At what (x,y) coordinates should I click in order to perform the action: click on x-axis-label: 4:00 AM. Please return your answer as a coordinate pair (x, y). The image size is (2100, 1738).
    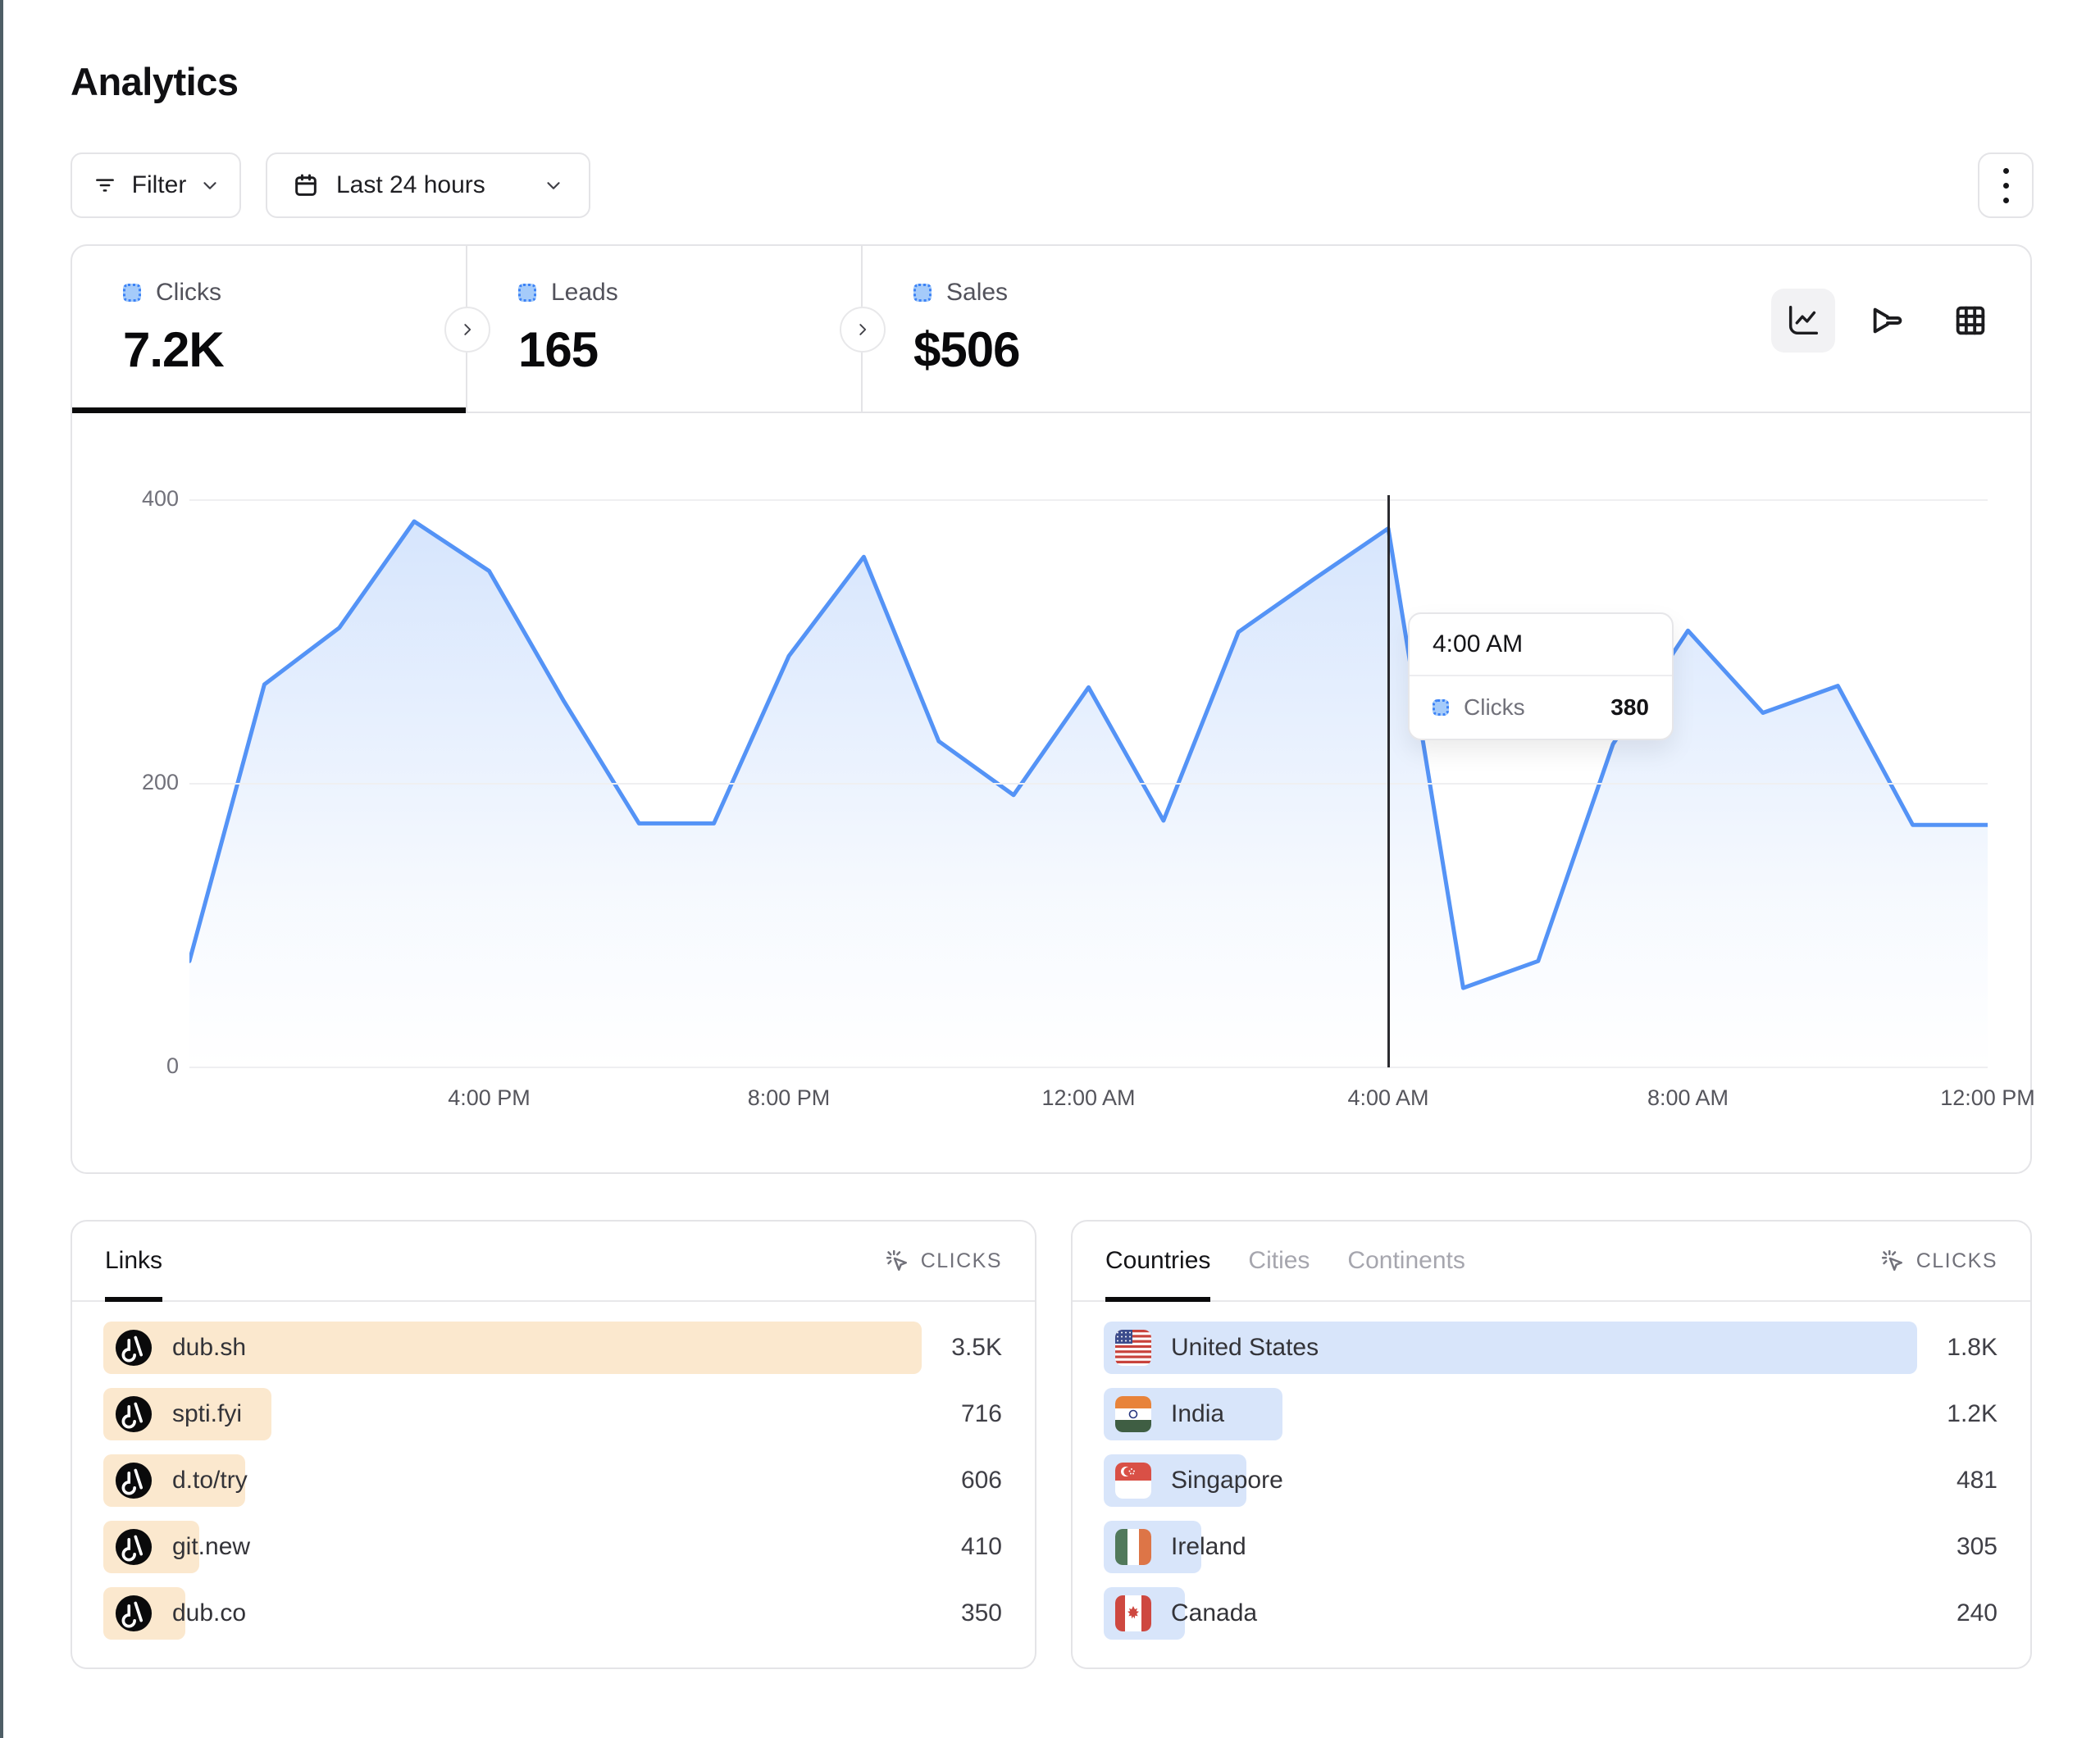
    Looking at the image, I should click on (1388, 1097).